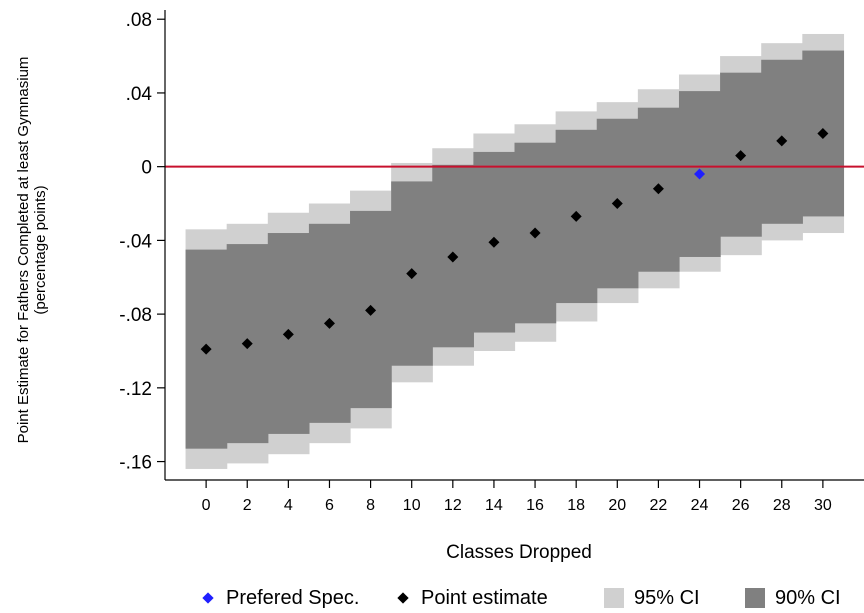 This screenshot has height=613, width=864. Describe the element at coordinates (206, 505) in the screenshot. I see `x-tick-label: 0` at that location.